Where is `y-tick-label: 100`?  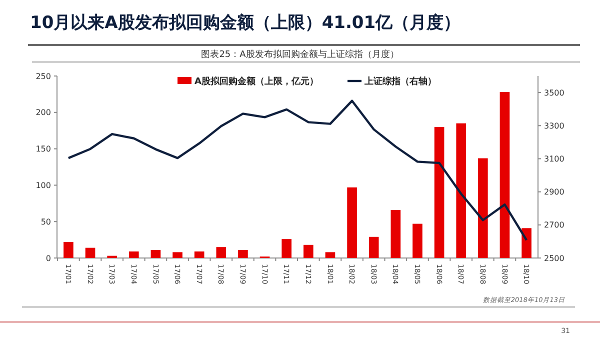
y-tick-label: 100 is located at coordinates (43, 185).